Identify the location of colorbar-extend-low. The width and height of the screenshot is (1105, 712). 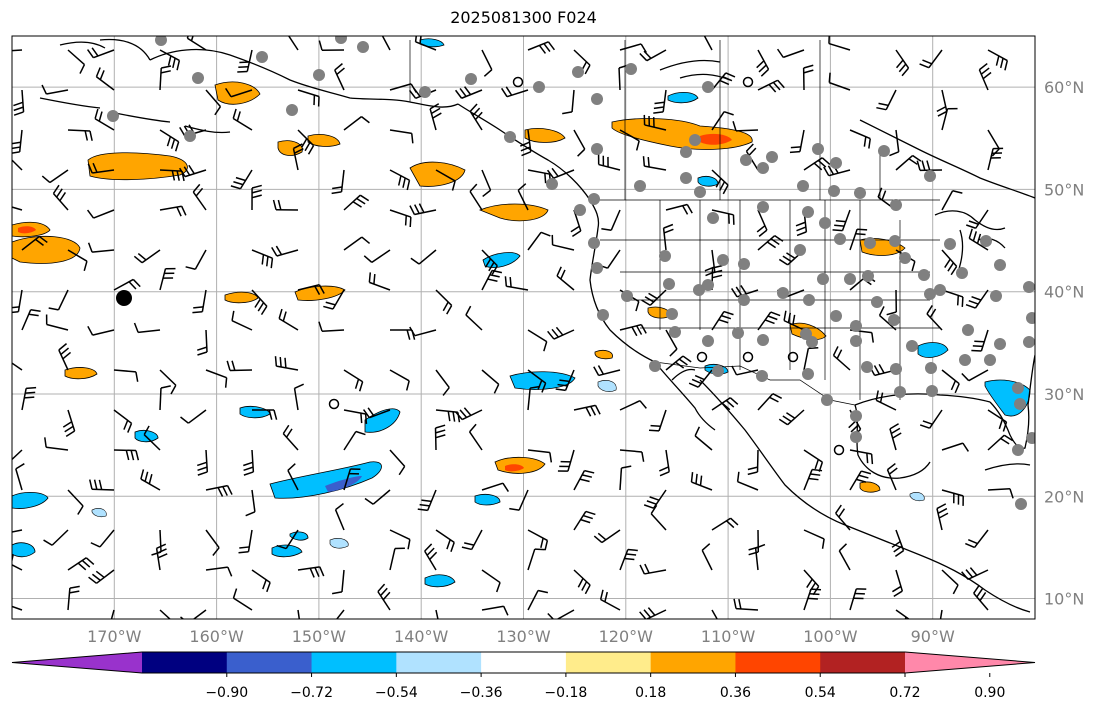
(77, 662).